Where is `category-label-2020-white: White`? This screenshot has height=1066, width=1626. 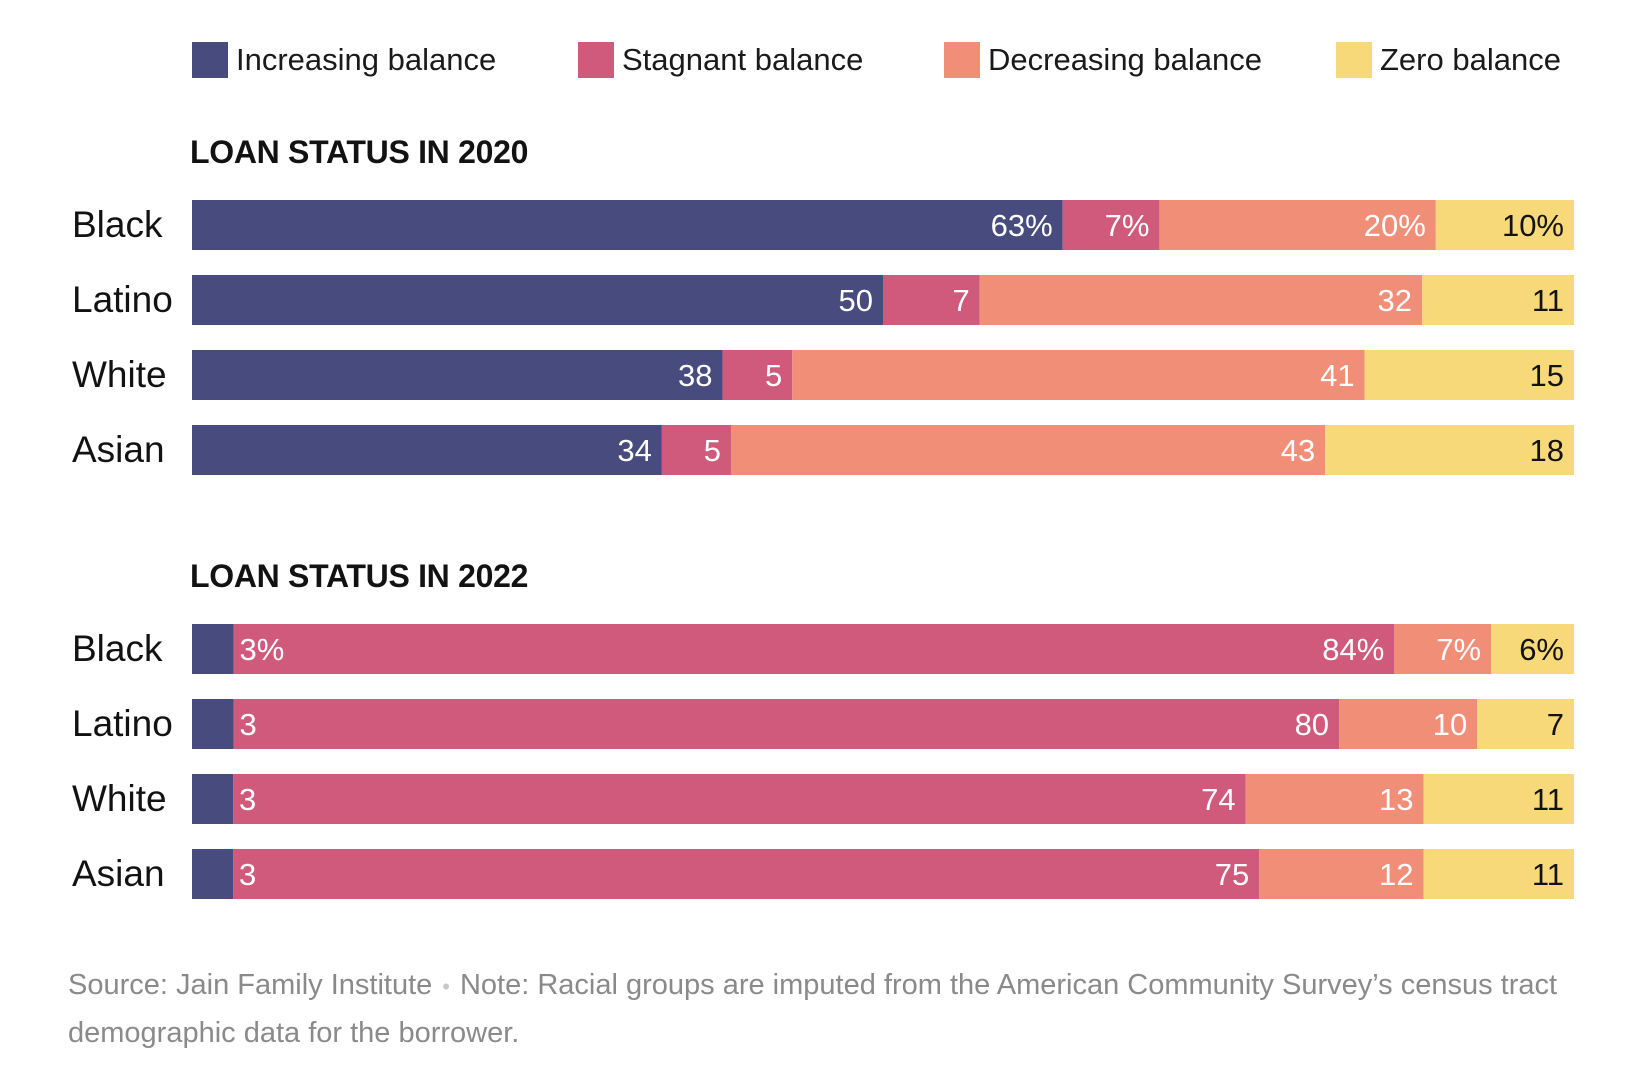 category-label-2020-white: White is located at coordinates (119, 374).